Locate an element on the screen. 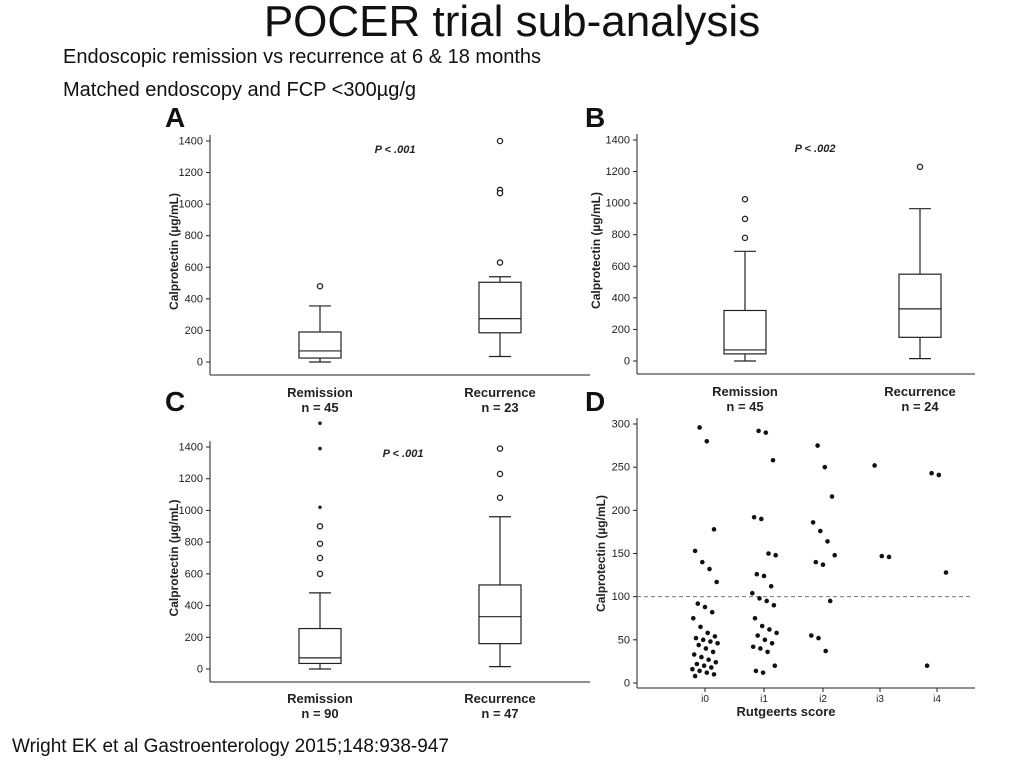 This screenshot has width=1024, height=768. panel-c-y-tick-label: 200 is located at coordinates (194, 638).